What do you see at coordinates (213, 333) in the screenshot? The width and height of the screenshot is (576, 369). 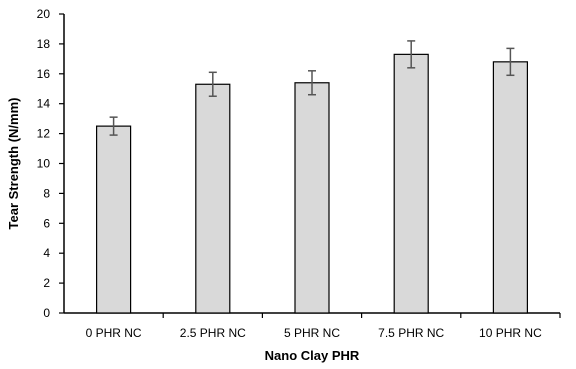 I see `x-tick-label: 2.5 PHR NC` at bounding box center [213, 333].